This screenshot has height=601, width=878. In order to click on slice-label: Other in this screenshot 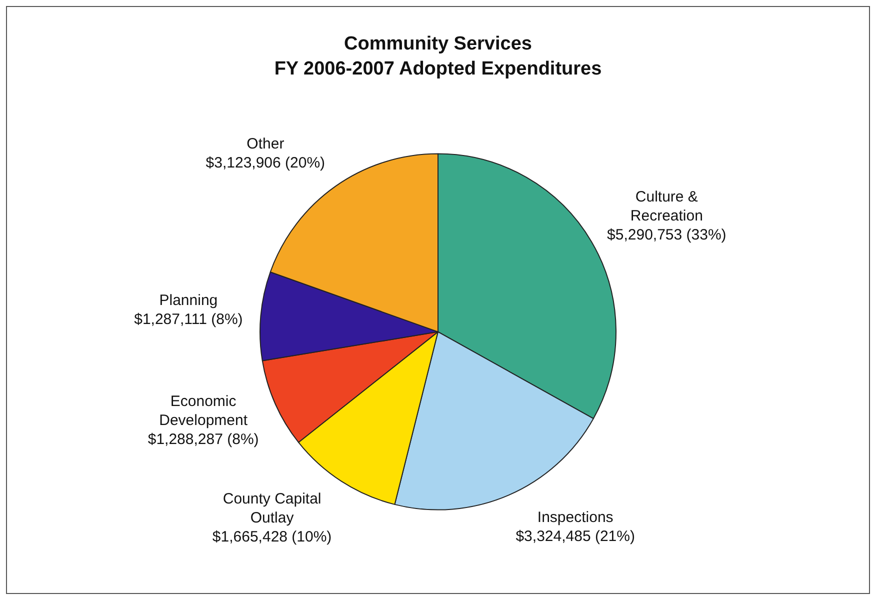, I will do `click(265, 144)`.